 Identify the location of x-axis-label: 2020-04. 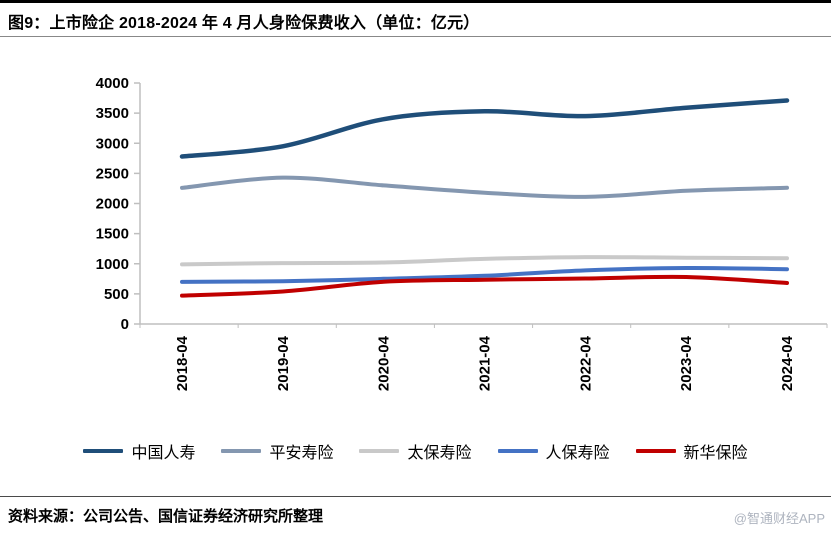
(384, 363).